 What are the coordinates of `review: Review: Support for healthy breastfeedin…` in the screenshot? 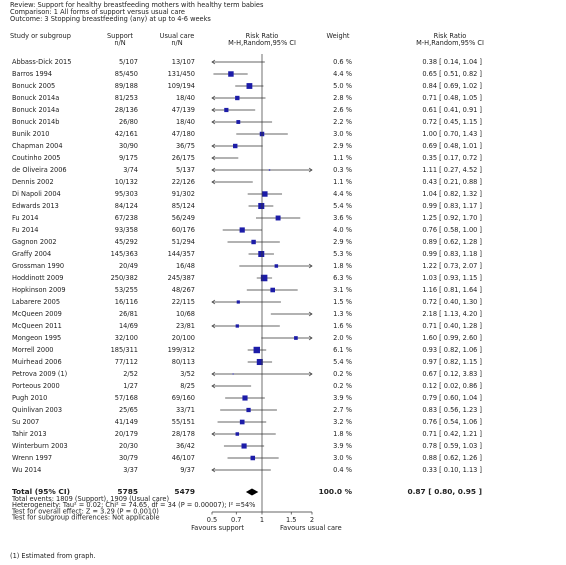 It's located at (137, 5).